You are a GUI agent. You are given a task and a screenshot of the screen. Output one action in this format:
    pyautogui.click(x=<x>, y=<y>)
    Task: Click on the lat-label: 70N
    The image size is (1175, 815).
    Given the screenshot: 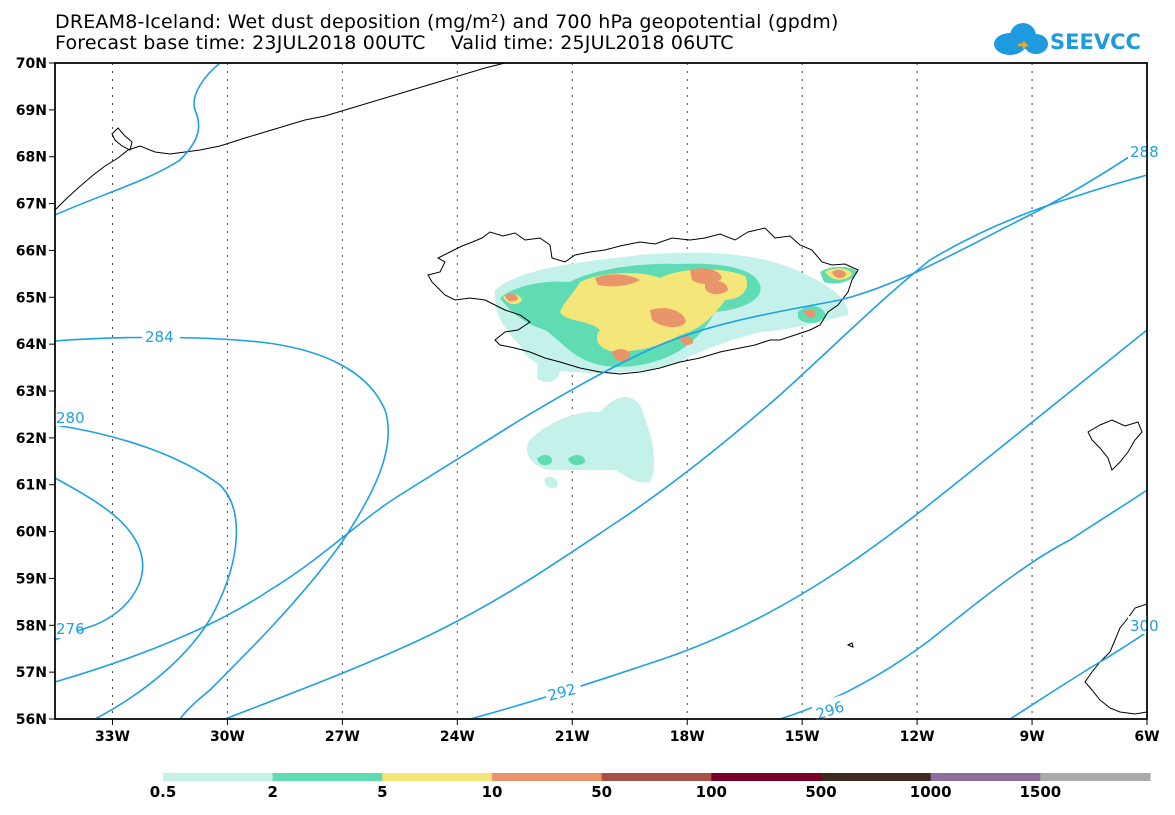 What is the action you would take?
    pyautogui.click(x=31, y=64)
    